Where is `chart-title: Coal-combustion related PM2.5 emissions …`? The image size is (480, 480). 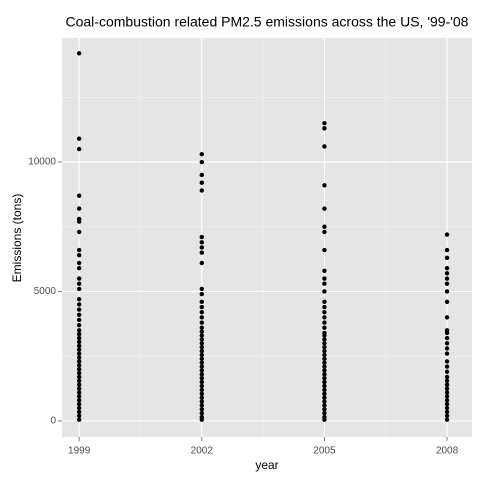 chart-title: Coal-combustion related PM2.5 emissions … is located at coordinates (267, 22).